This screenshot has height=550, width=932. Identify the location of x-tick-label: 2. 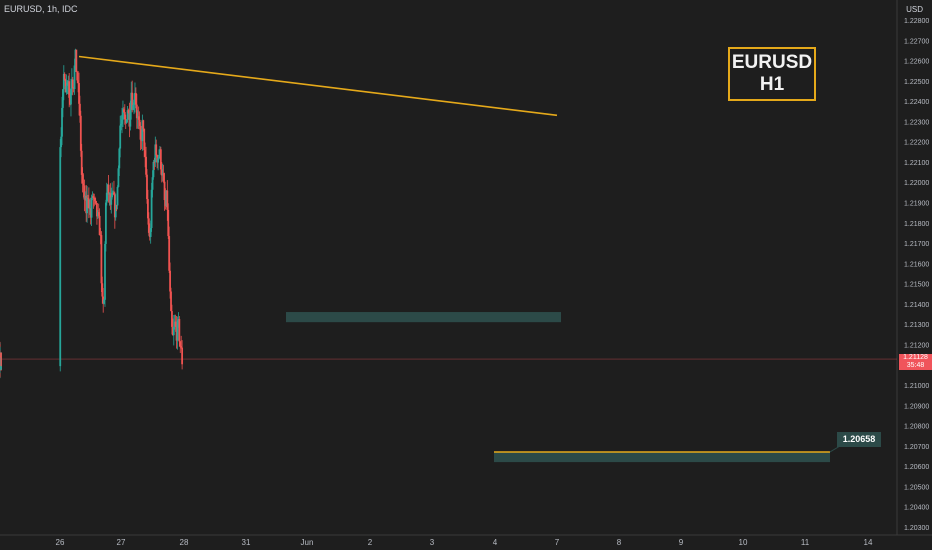
(370, 542).